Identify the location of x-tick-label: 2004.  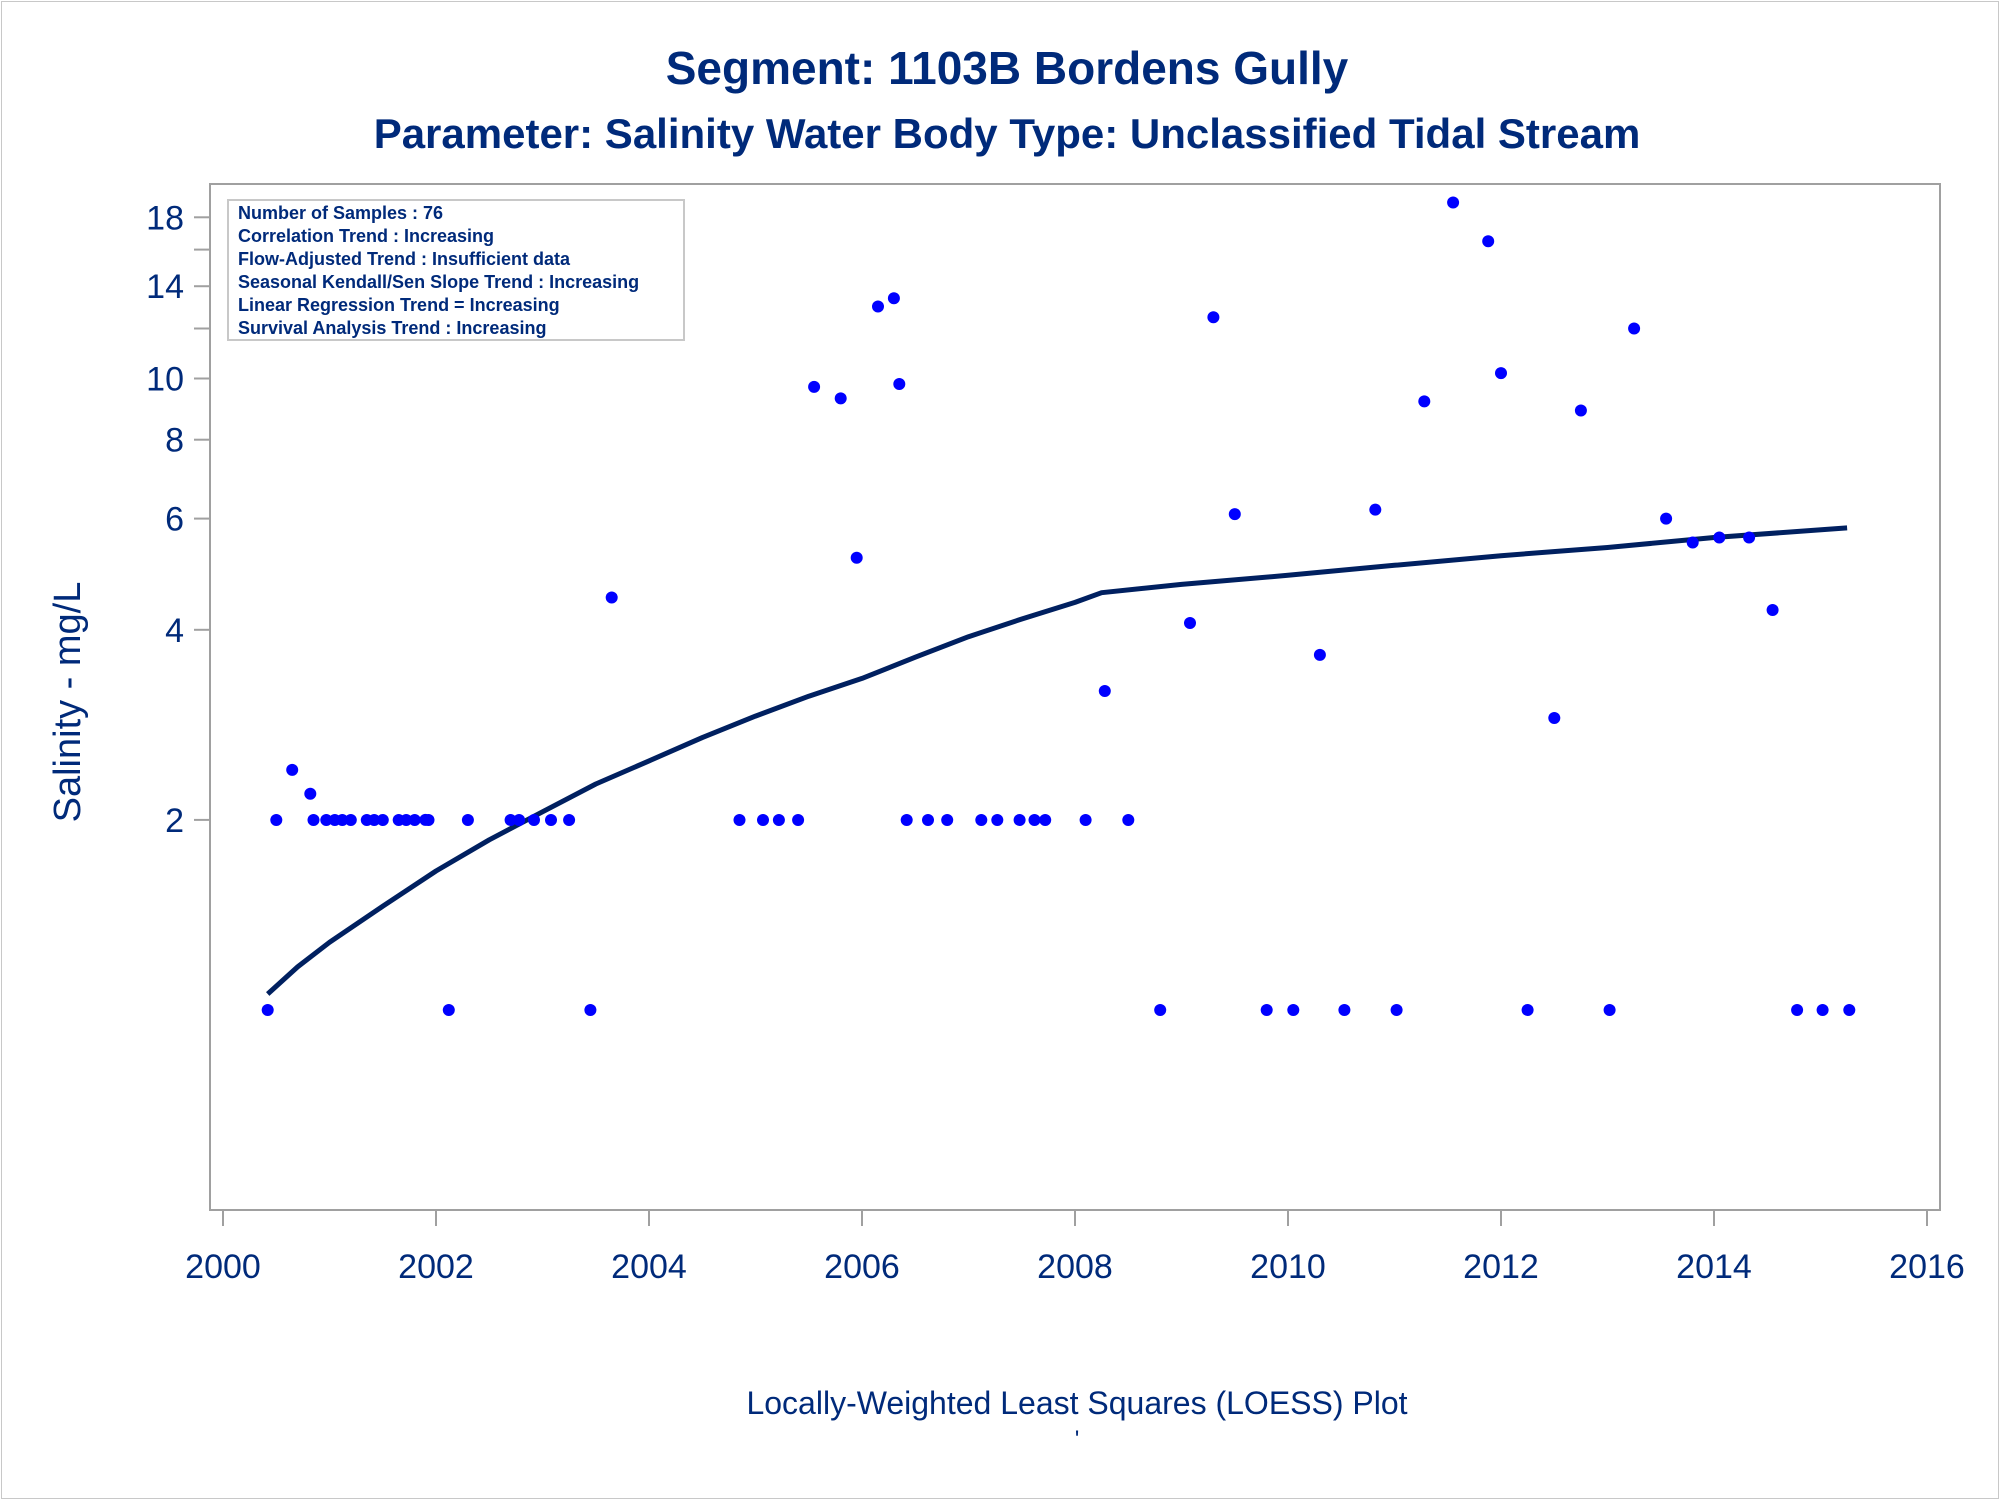
(649, 1267).